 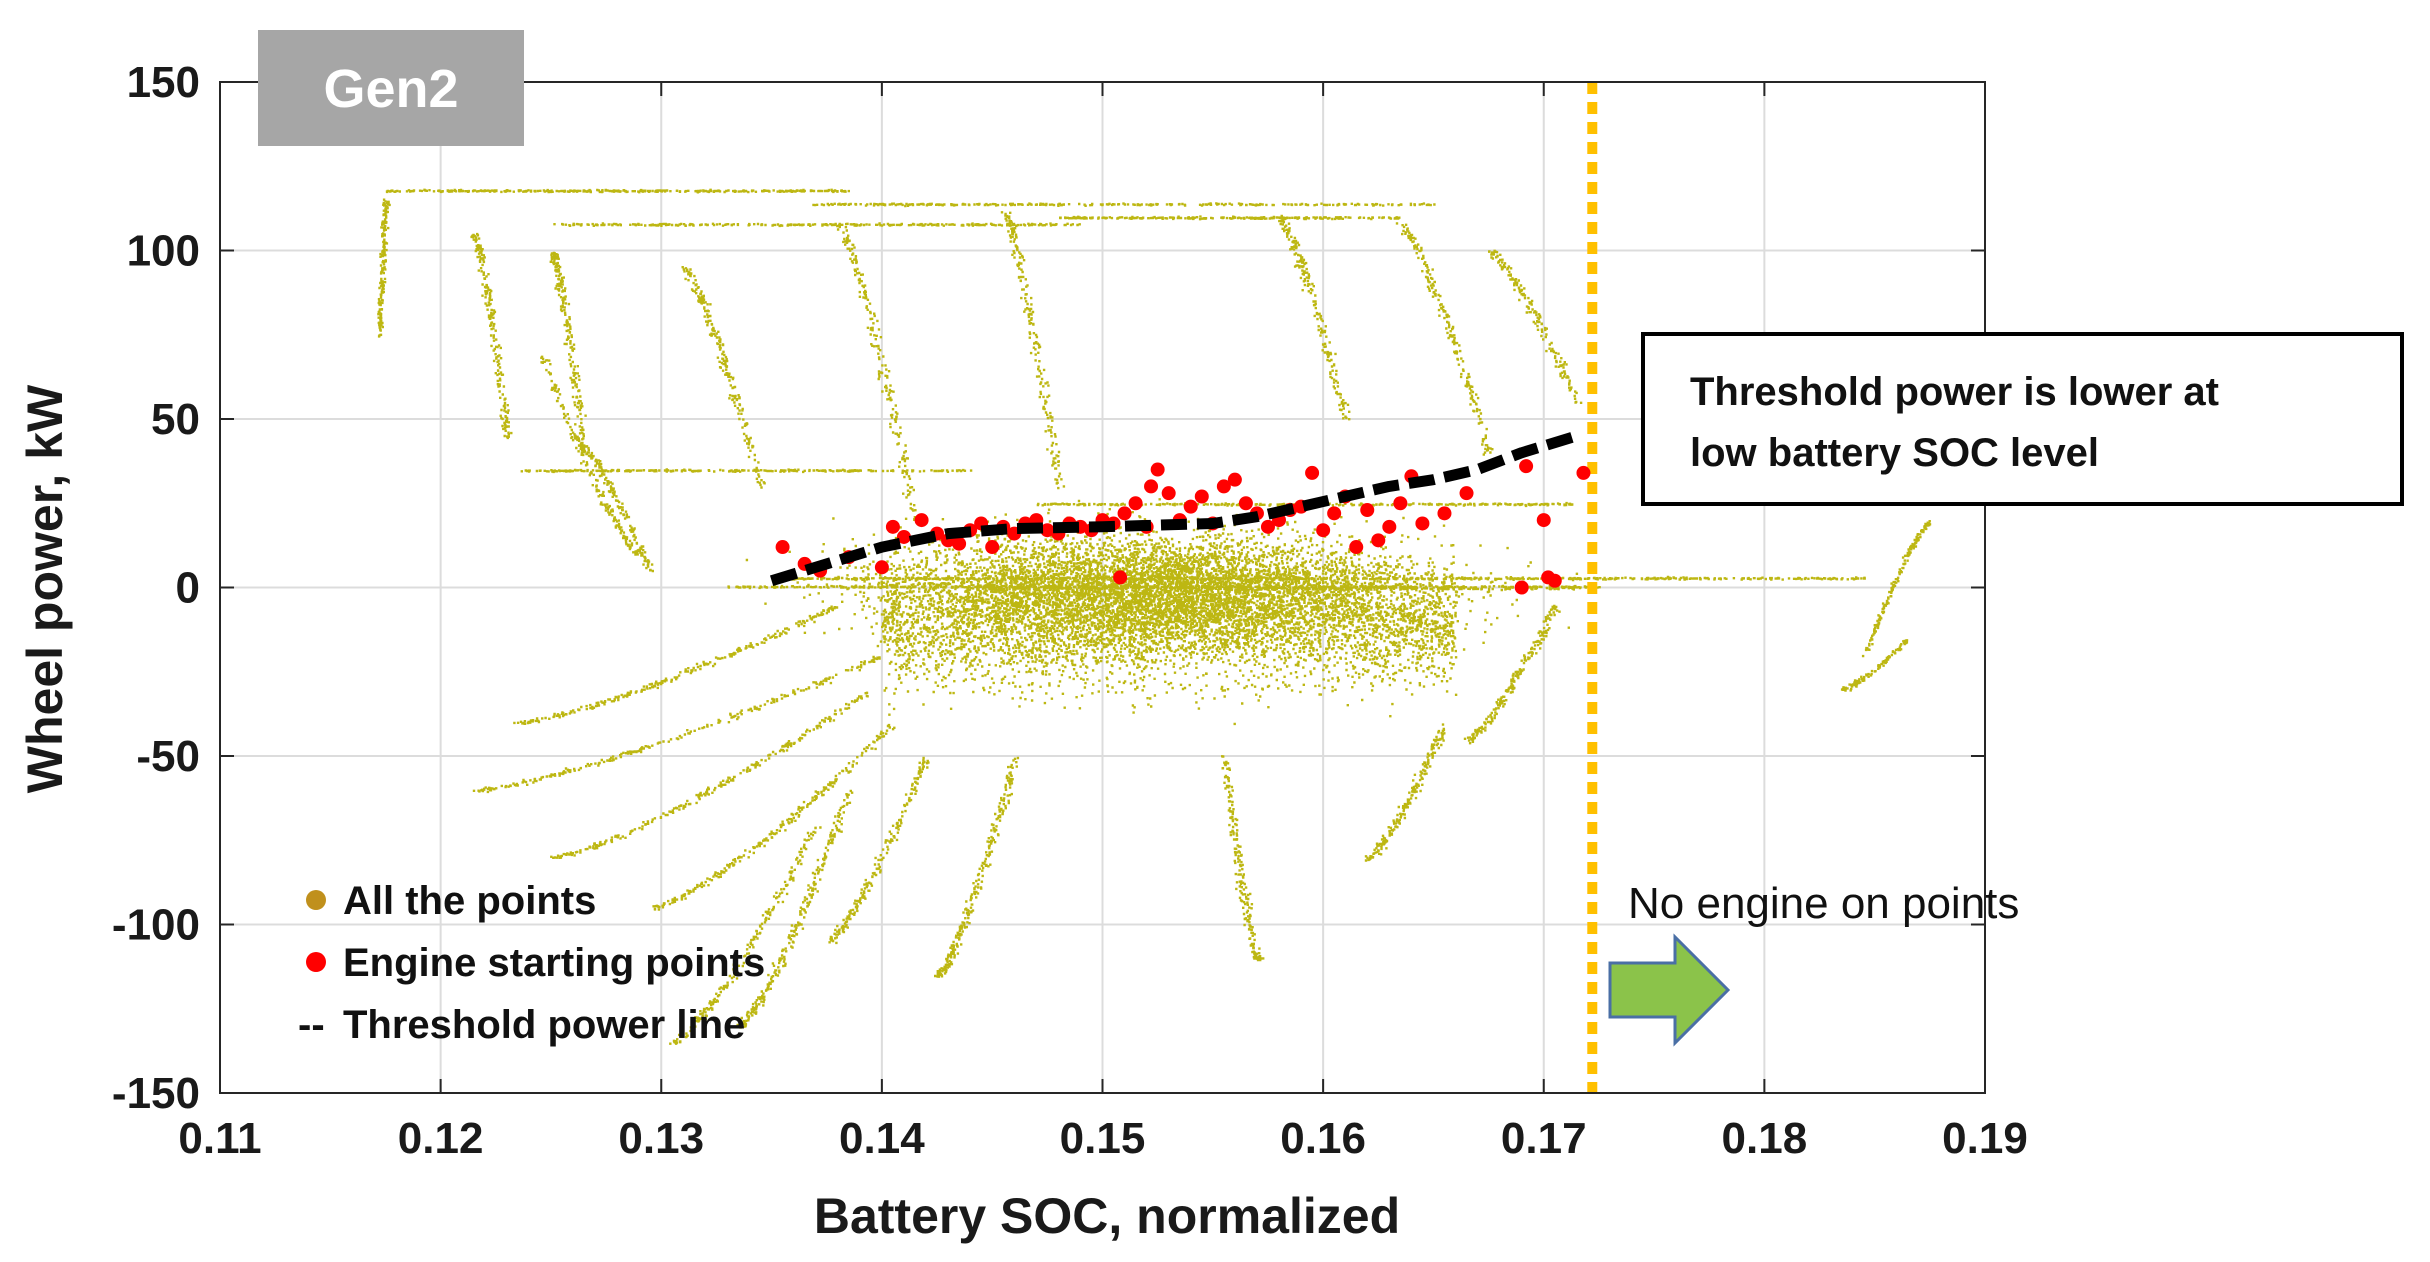 I want to click on y-tick-label: -150, so click(x=156, y=1093).